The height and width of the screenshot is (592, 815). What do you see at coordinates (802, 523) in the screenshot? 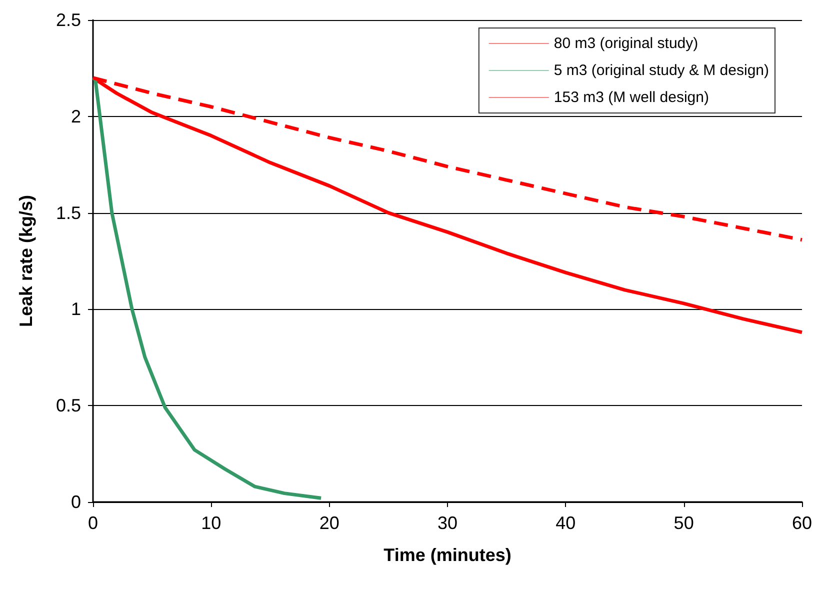
I see `x-tick-label: 60` at bounding box center [802, 523].